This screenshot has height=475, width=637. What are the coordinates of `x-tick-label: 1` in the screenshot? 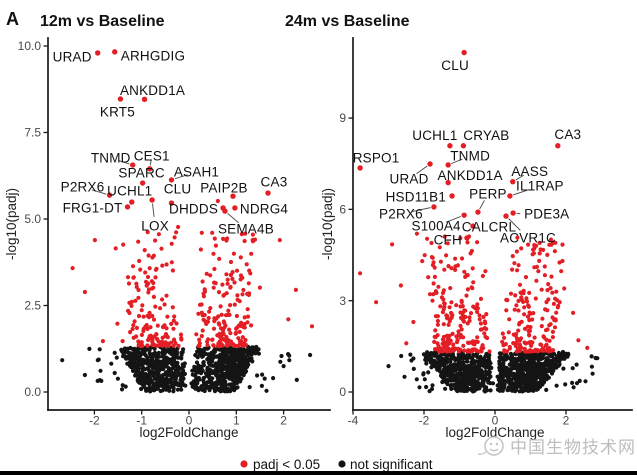 It's located at (236, 421).